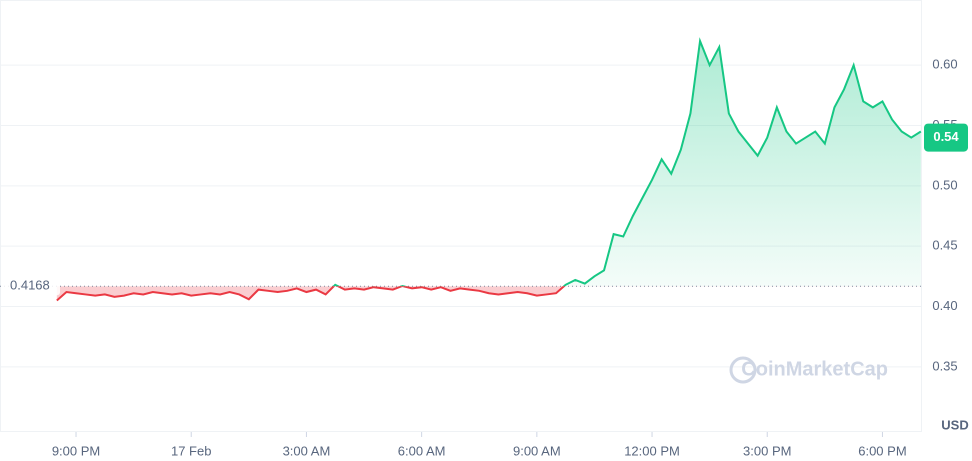 The height and width of the screenshot is (461, 972). I want to click on price-line-down, so click(311, 294).